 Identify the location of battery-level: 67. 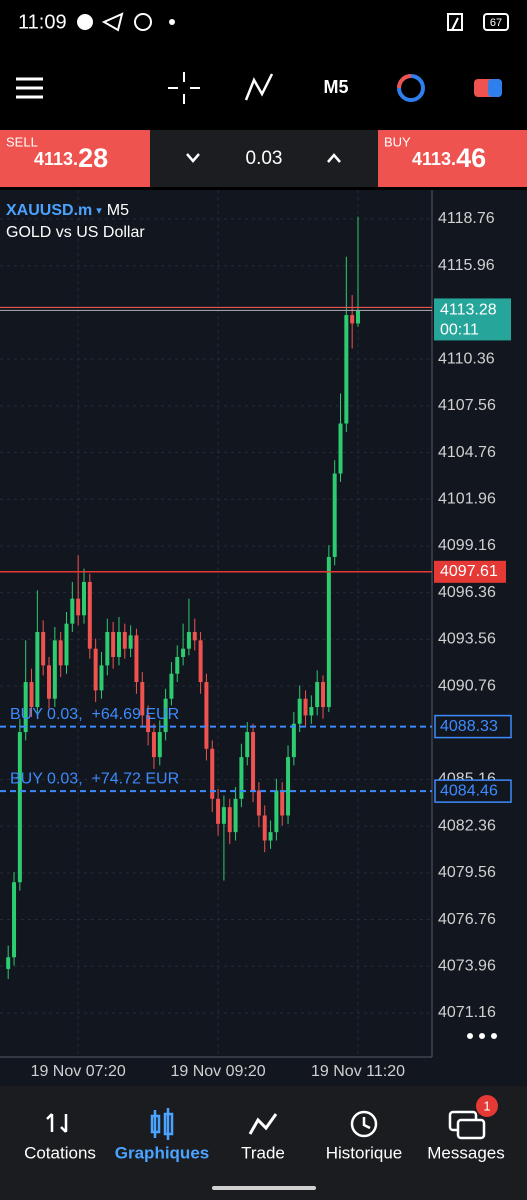
(496, 23).